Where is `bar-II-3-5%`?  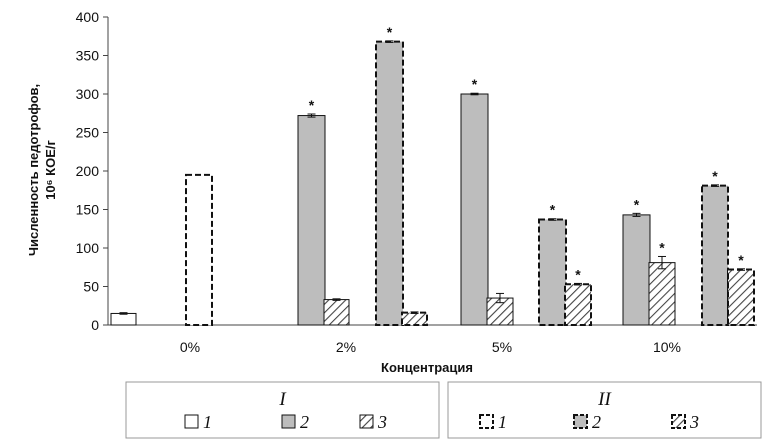
bar-II-3-5% is located at coordinates (578, 305).